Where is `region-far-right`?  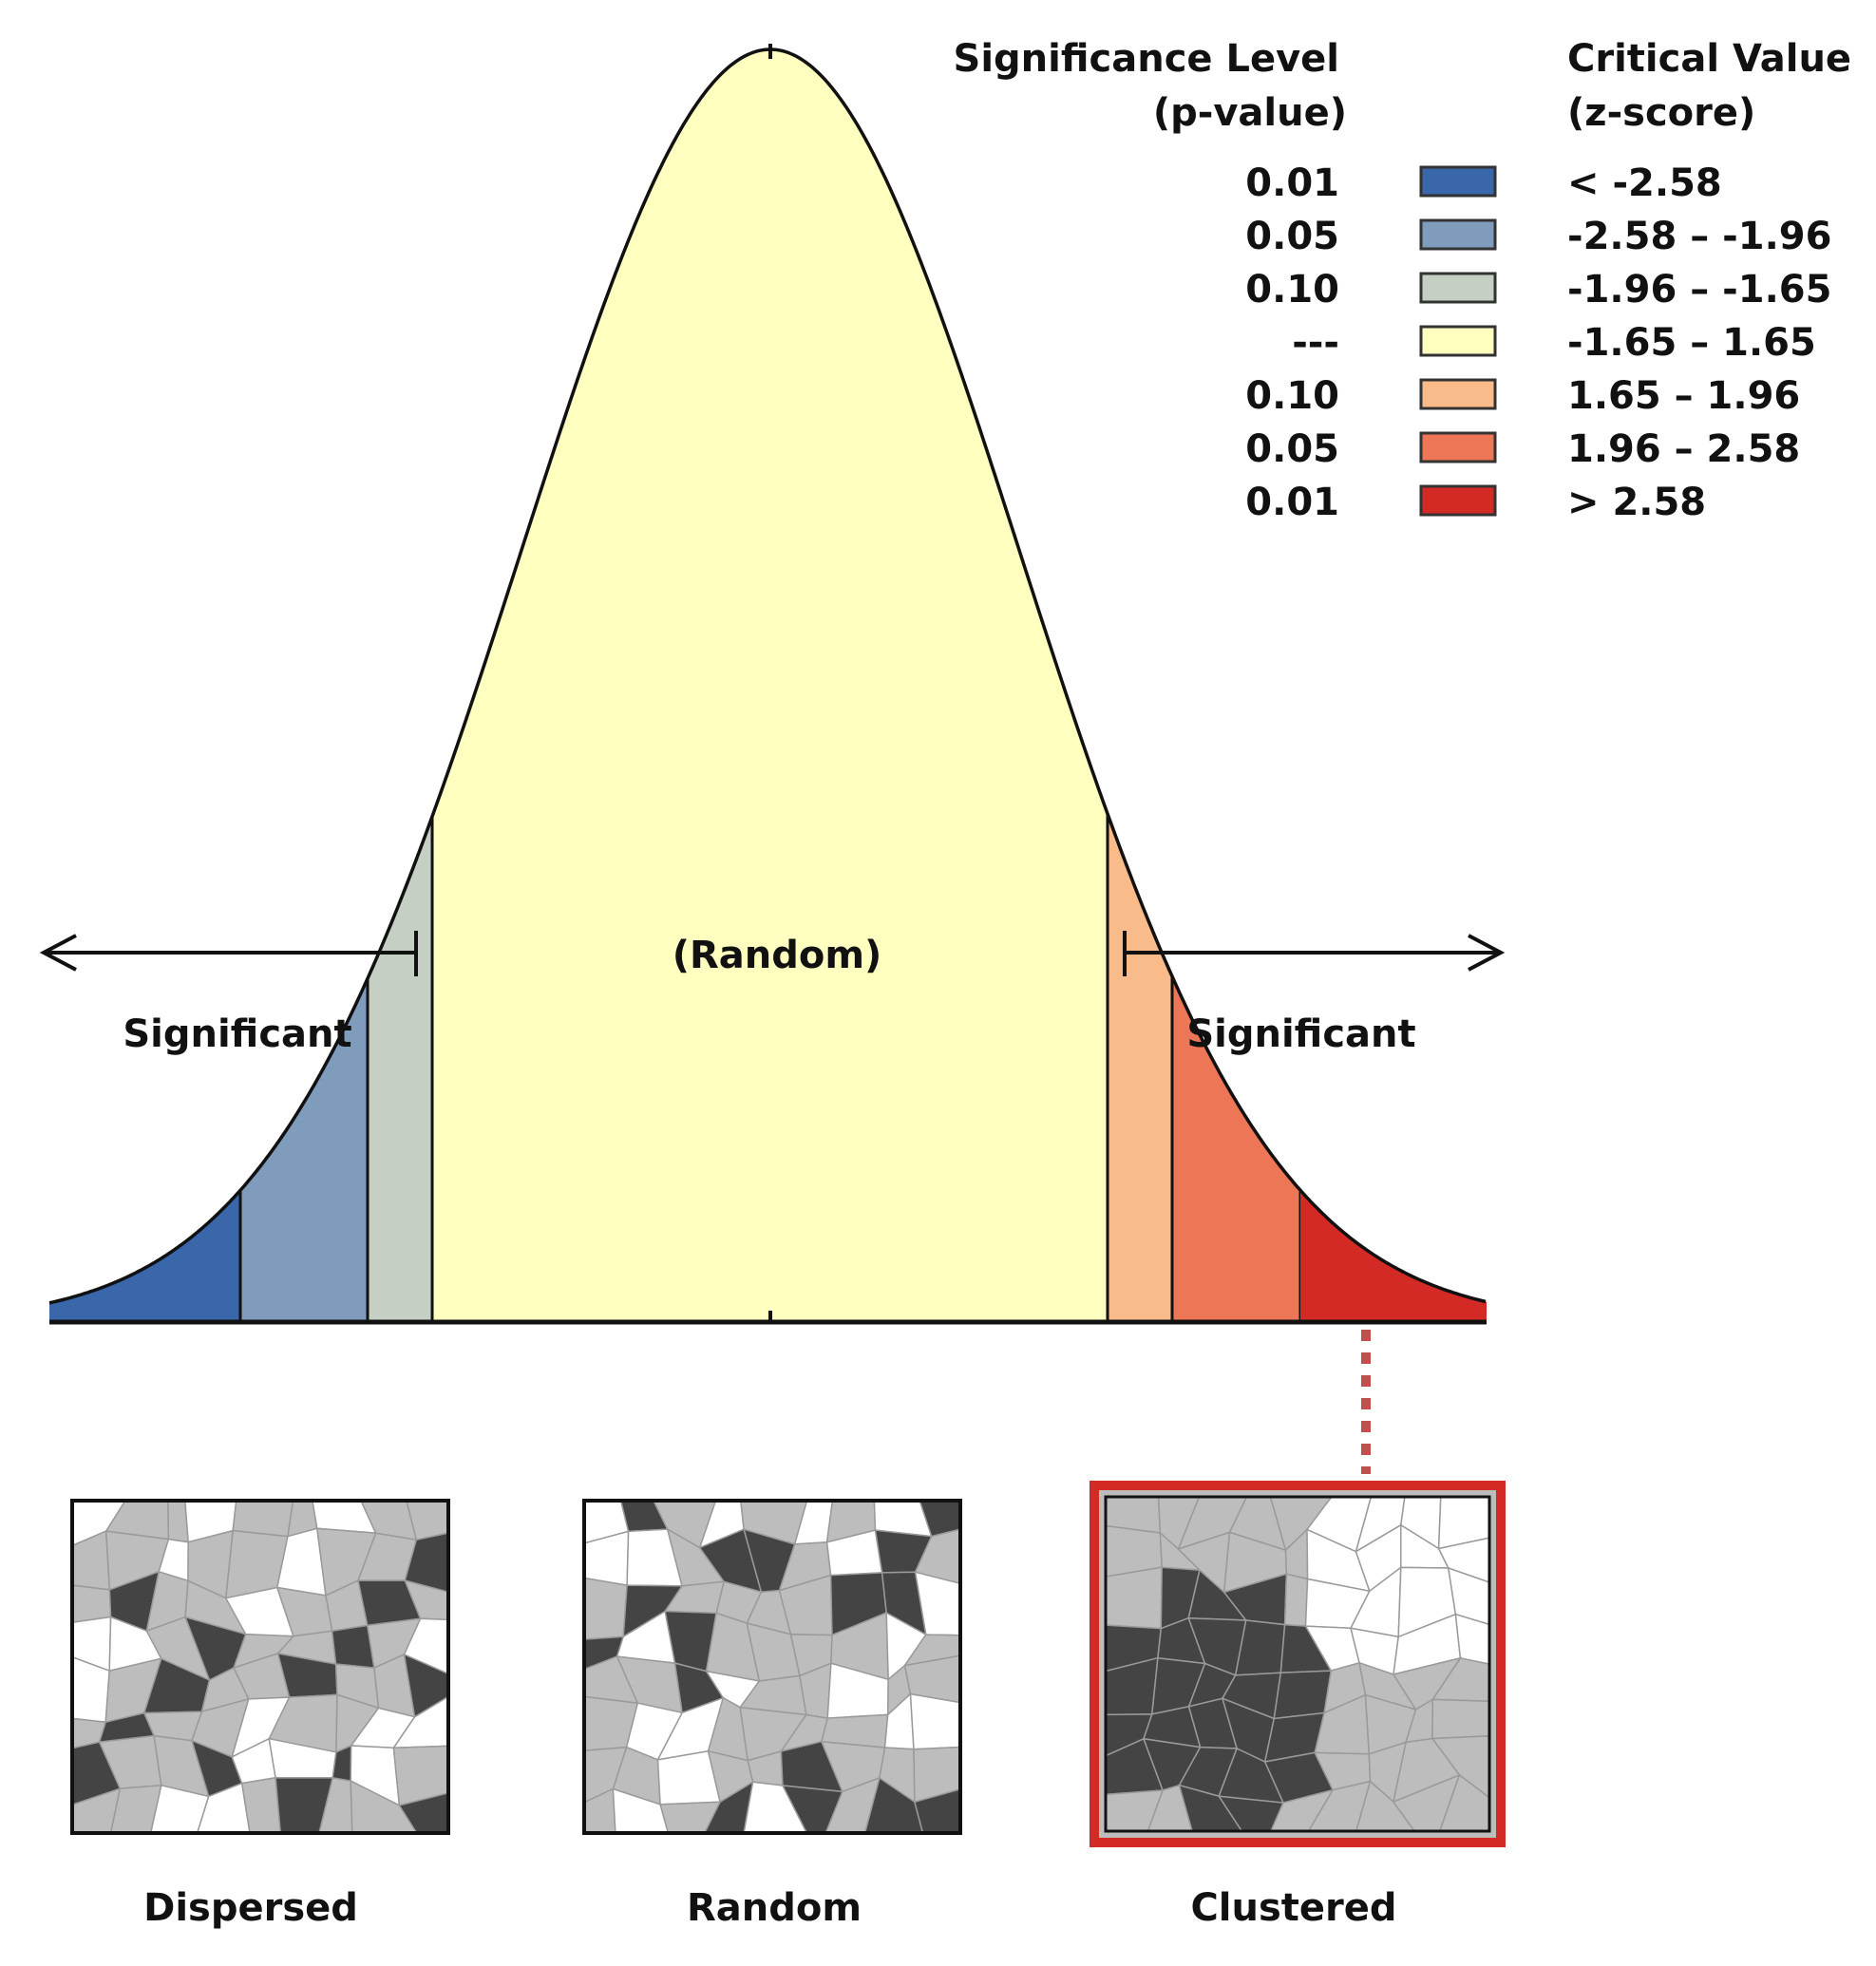 region-far-right is located at coordinates (1394, 1256).